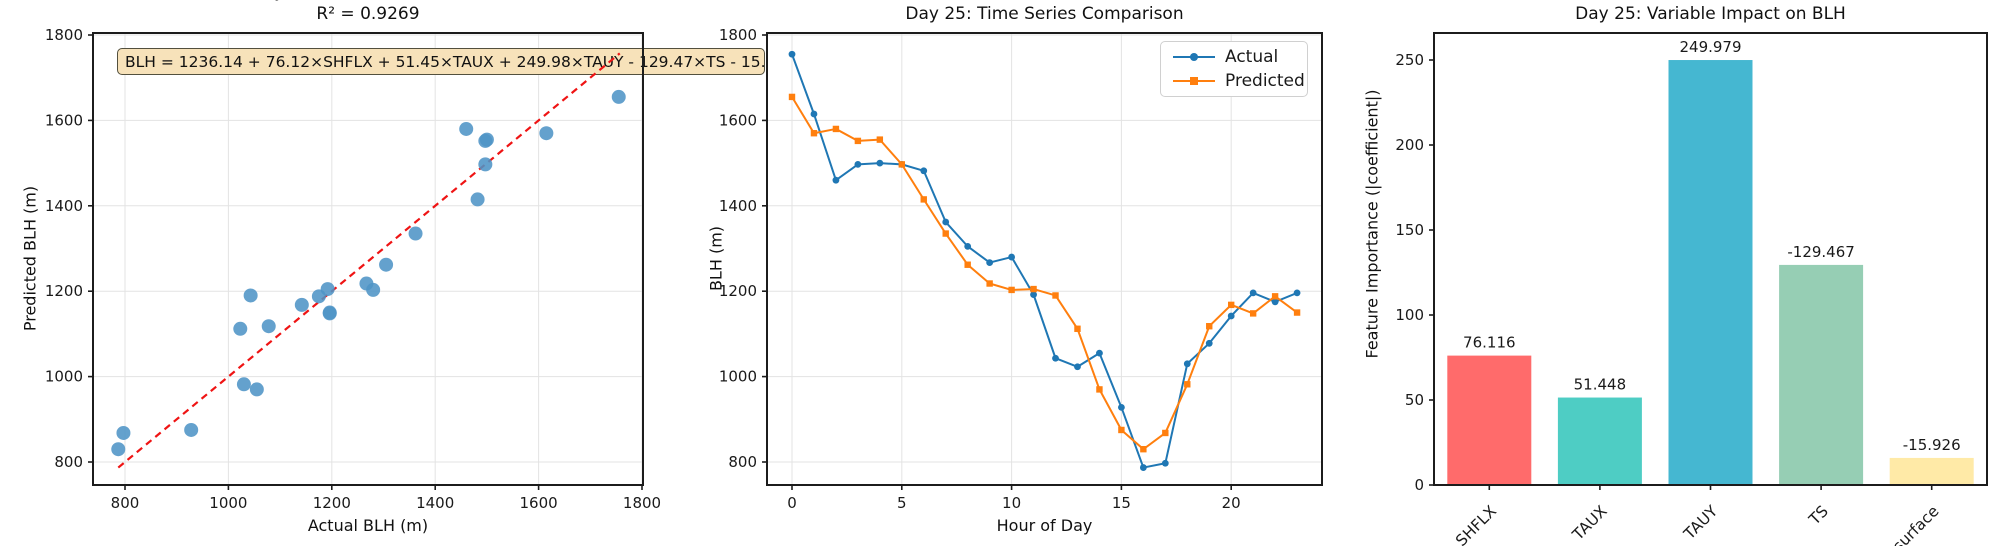  I want to click on tick-label-y: 250, so click(1409, 60).